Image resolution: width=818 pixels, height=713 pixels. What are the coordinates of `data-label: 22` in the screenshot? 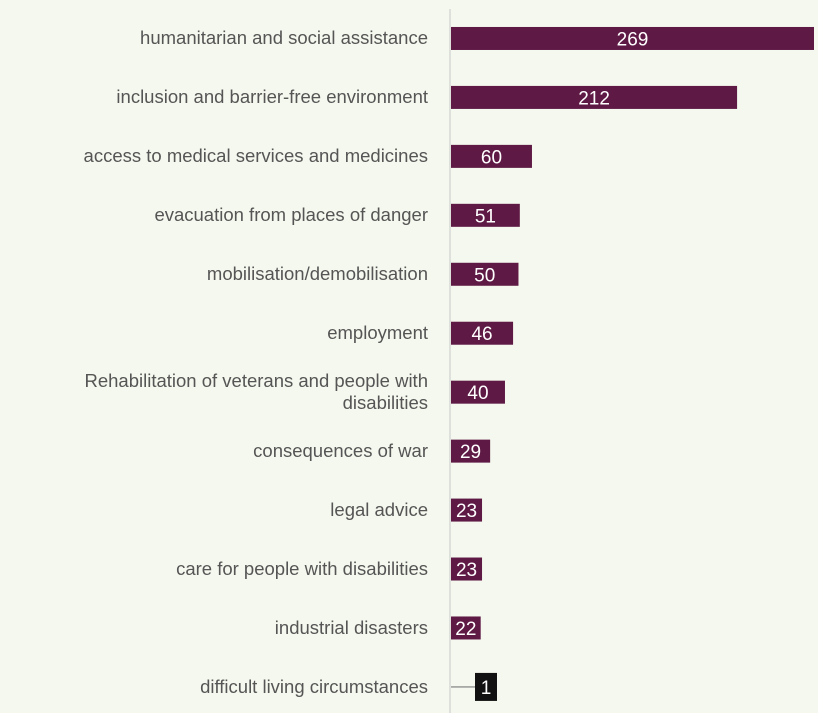 It's located at (465, 629).